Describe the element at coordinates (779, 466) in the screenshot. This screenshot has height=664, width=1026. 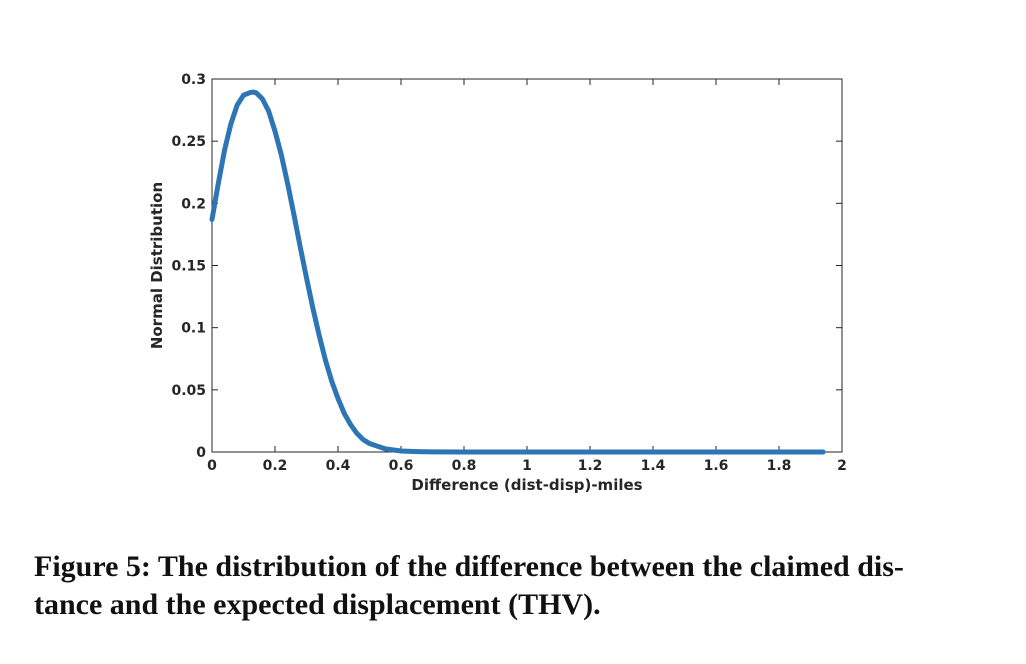
I see `x-tick-label: 1.8` at that location.